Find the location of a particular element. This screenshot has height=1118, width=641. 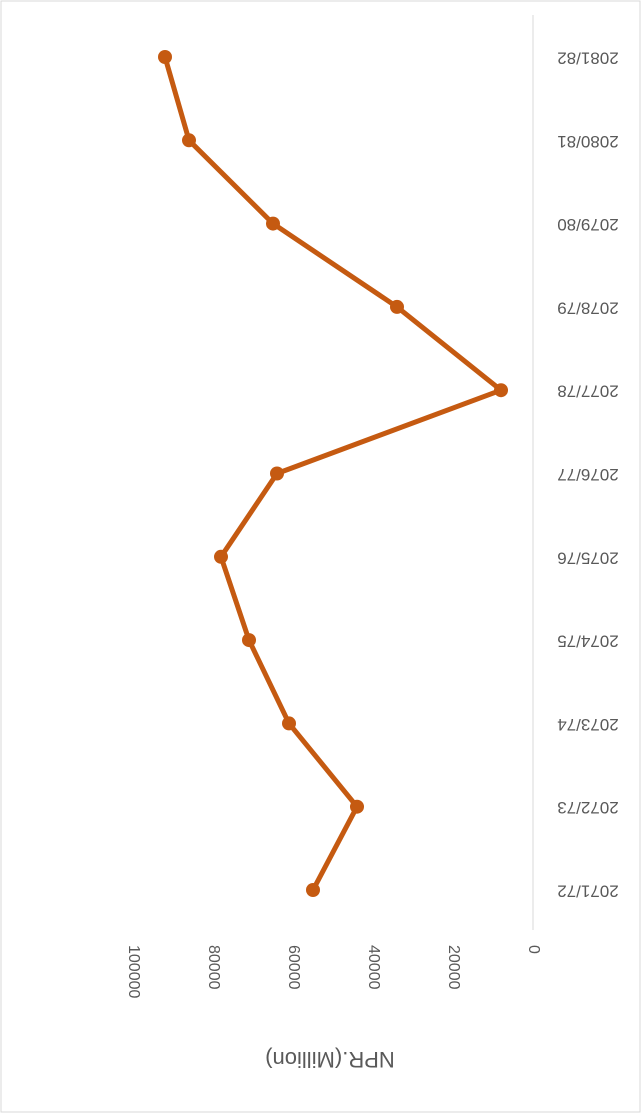

y-tick-label: 40000 is located at coordinates (373, 967).